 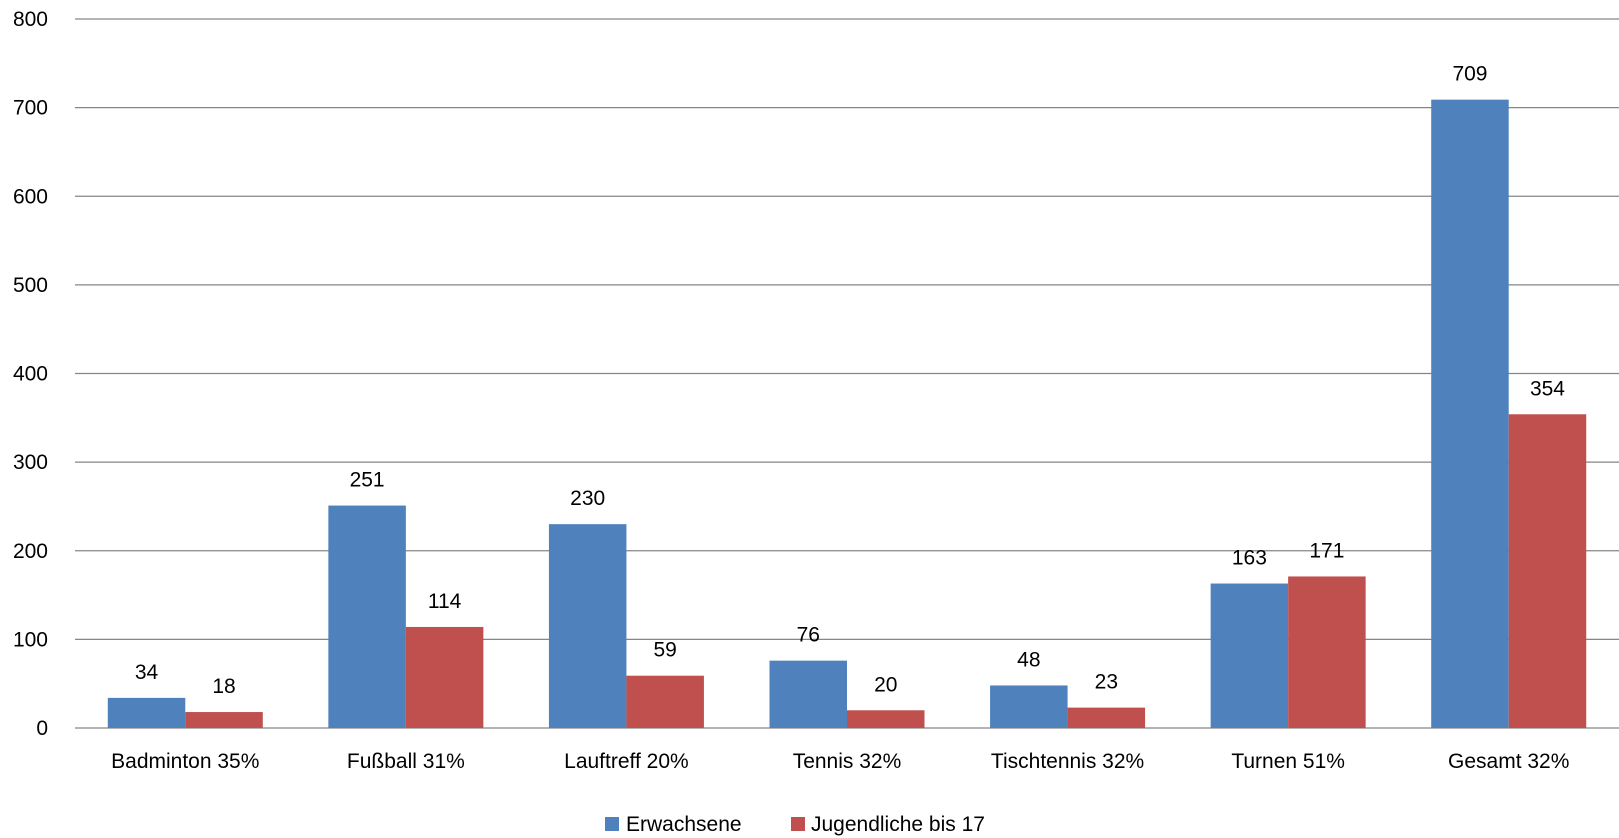 I want to click on data-label: 171, so click(x=1326, y=550).